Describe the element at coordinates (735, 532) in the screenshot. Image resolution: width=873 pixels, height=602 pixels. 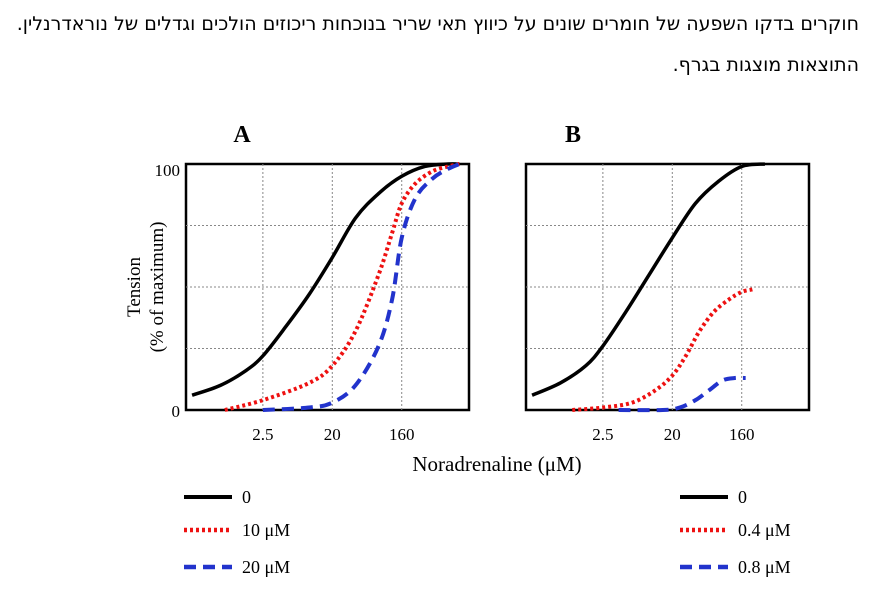
I see `legend-b: 0 0.4 μM 0.8 μM` at that location.